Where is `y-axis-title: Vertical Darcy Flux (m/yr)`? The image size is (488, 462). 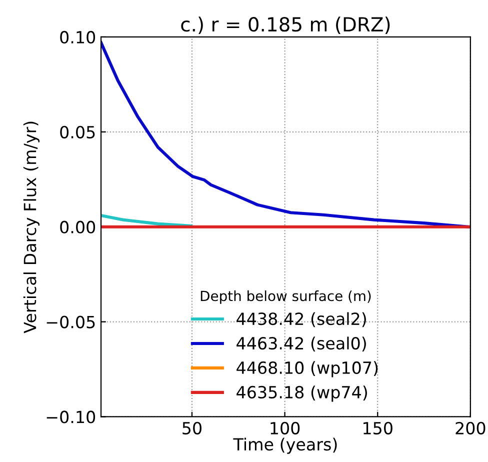
y-axis-title: Vertical Darcy Flux (m/yr) is located at coordinates (31, 228).